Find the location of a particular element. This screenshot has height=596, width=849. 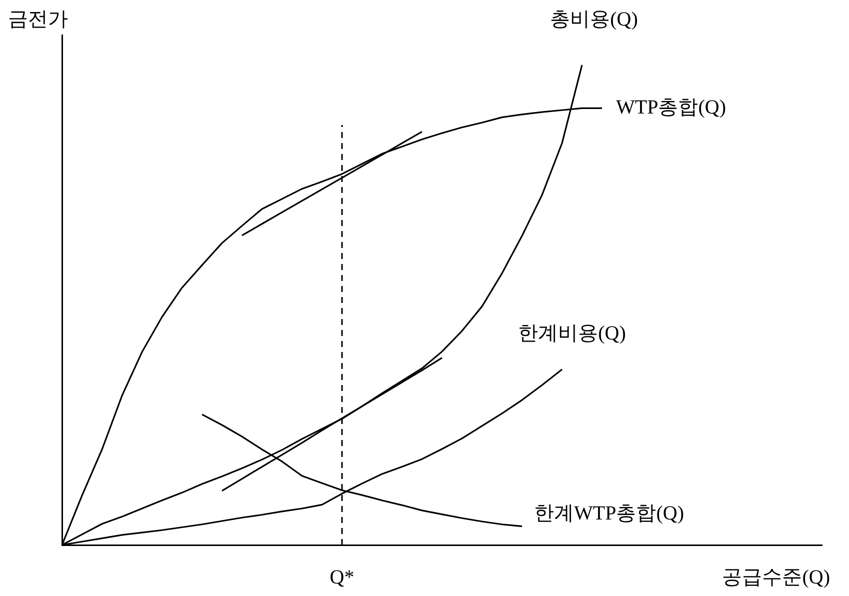

series-label: 한계WTP총합(Q) is located at coordinates (609, 513).